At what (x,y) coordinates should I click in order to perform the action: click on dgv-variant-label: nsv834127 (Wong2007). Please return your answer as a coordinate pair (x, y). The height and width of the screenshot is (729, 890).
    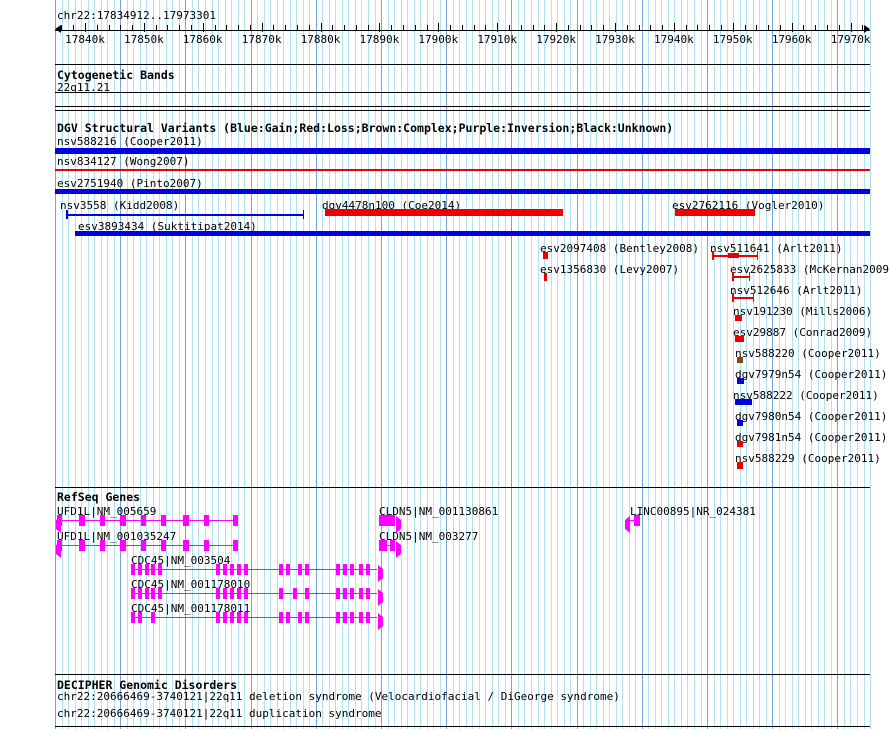
    Looking at the image, I should click on (123, 161).